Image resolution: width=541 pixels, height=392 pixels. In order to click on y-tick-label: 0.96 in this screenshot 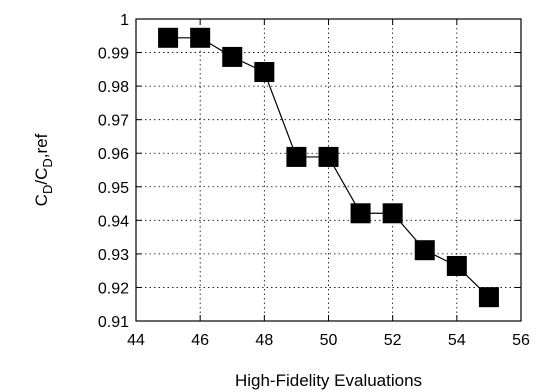, I will do `click(113, 154)`.